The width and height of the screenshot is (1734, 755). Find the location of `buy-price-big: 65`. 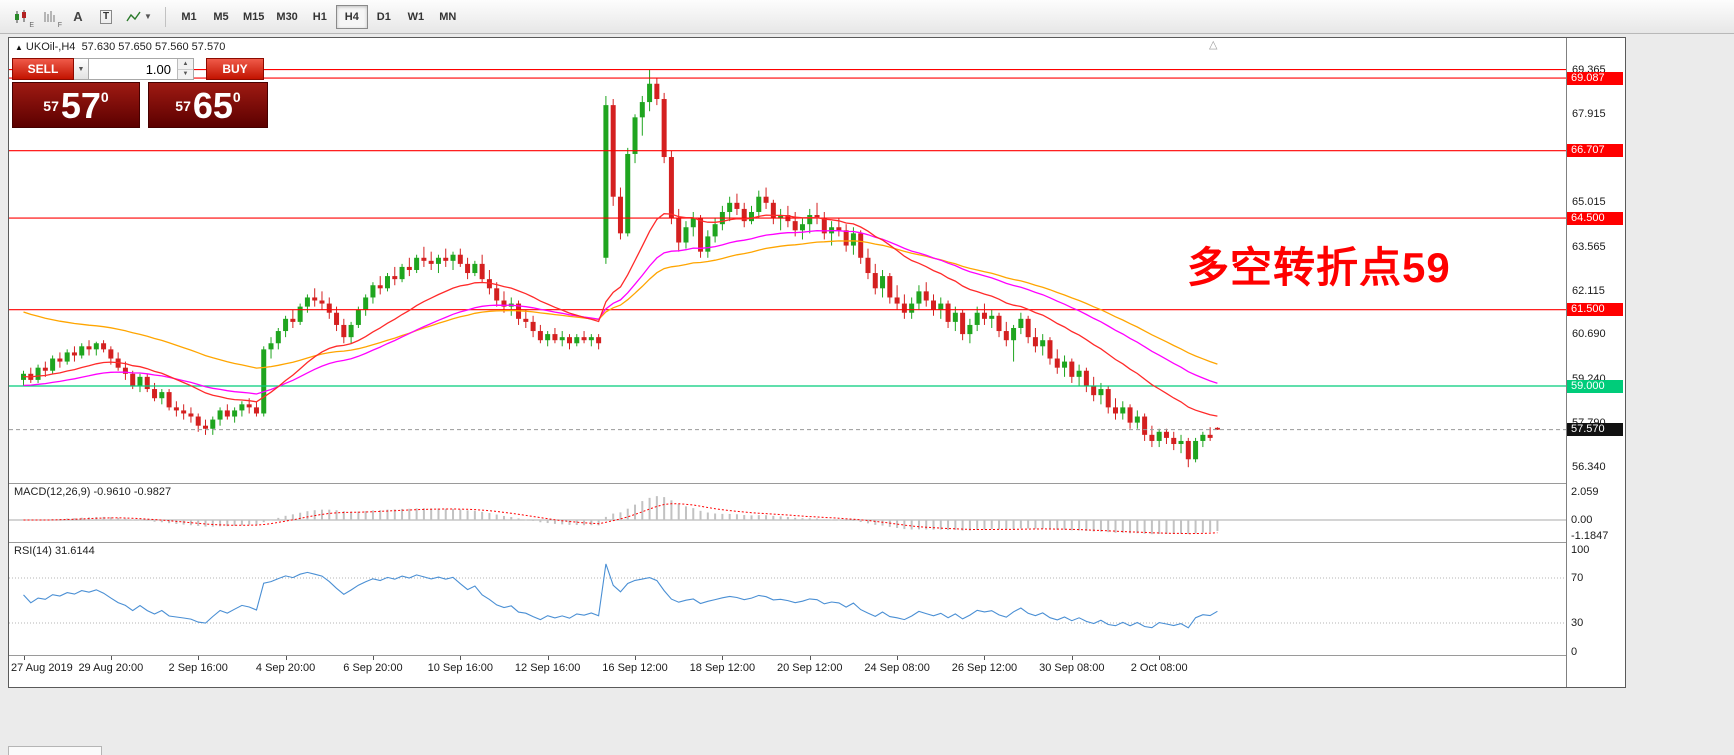

buy-price-big: 65 is located at coordinates (212, 105).